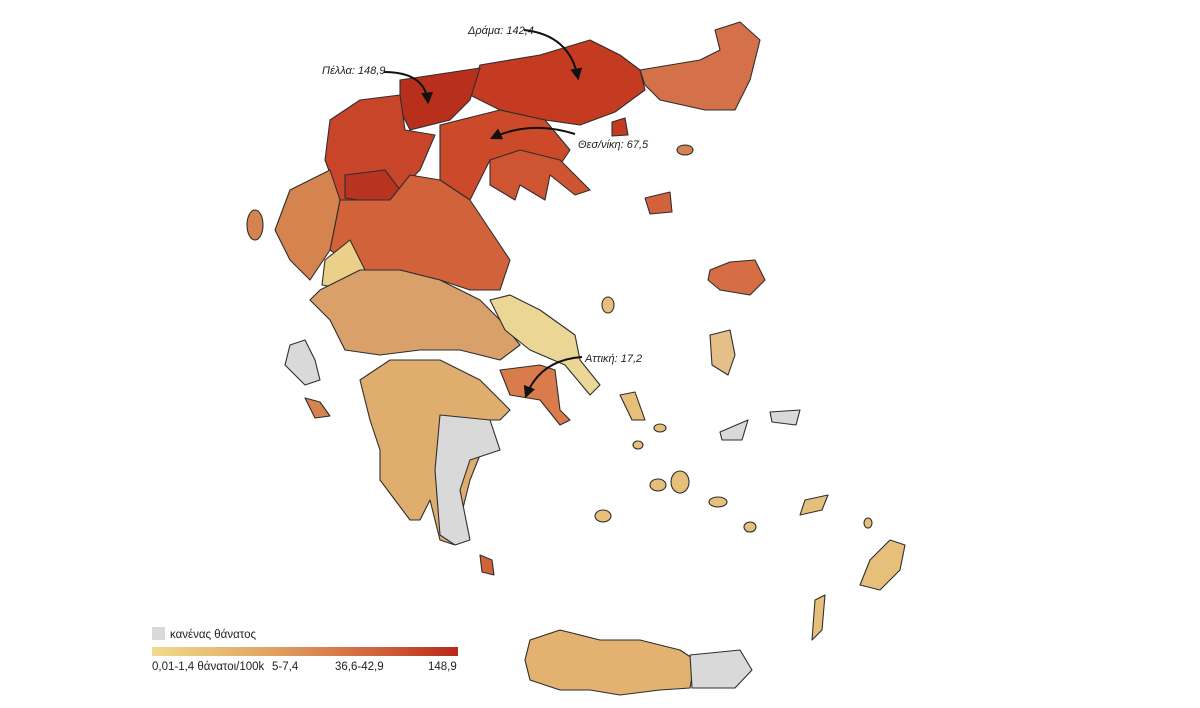 The width and height of the screenshot is (1200, 708). Describe the element at coordinates (359, 667) in the screenshot. I see `legend-scale-label: 36,6-42,9` at that location.